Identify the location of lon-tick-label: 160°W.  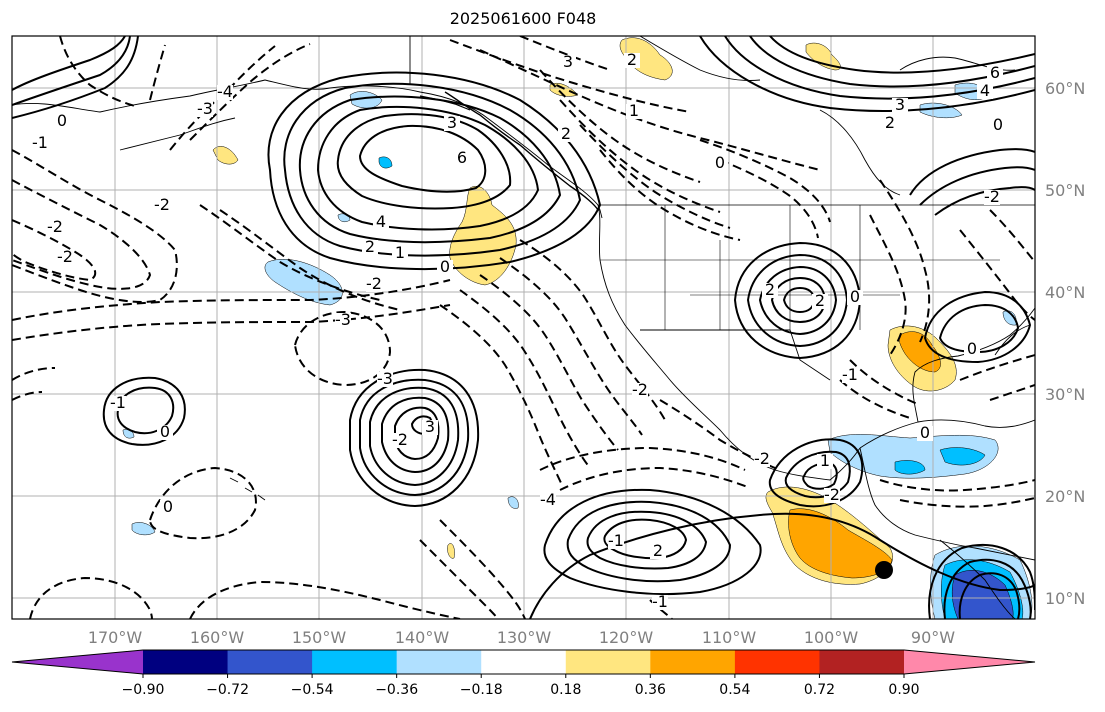
(217, 637).